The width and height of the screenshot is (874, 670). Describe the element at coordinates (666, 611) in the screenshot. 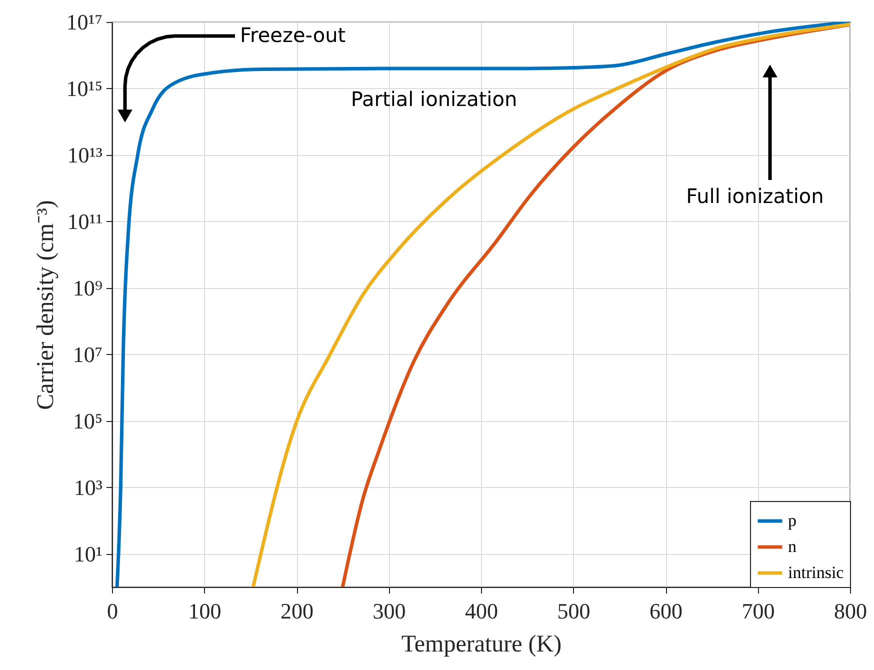

I see `x-tick-label: 600` at that location.